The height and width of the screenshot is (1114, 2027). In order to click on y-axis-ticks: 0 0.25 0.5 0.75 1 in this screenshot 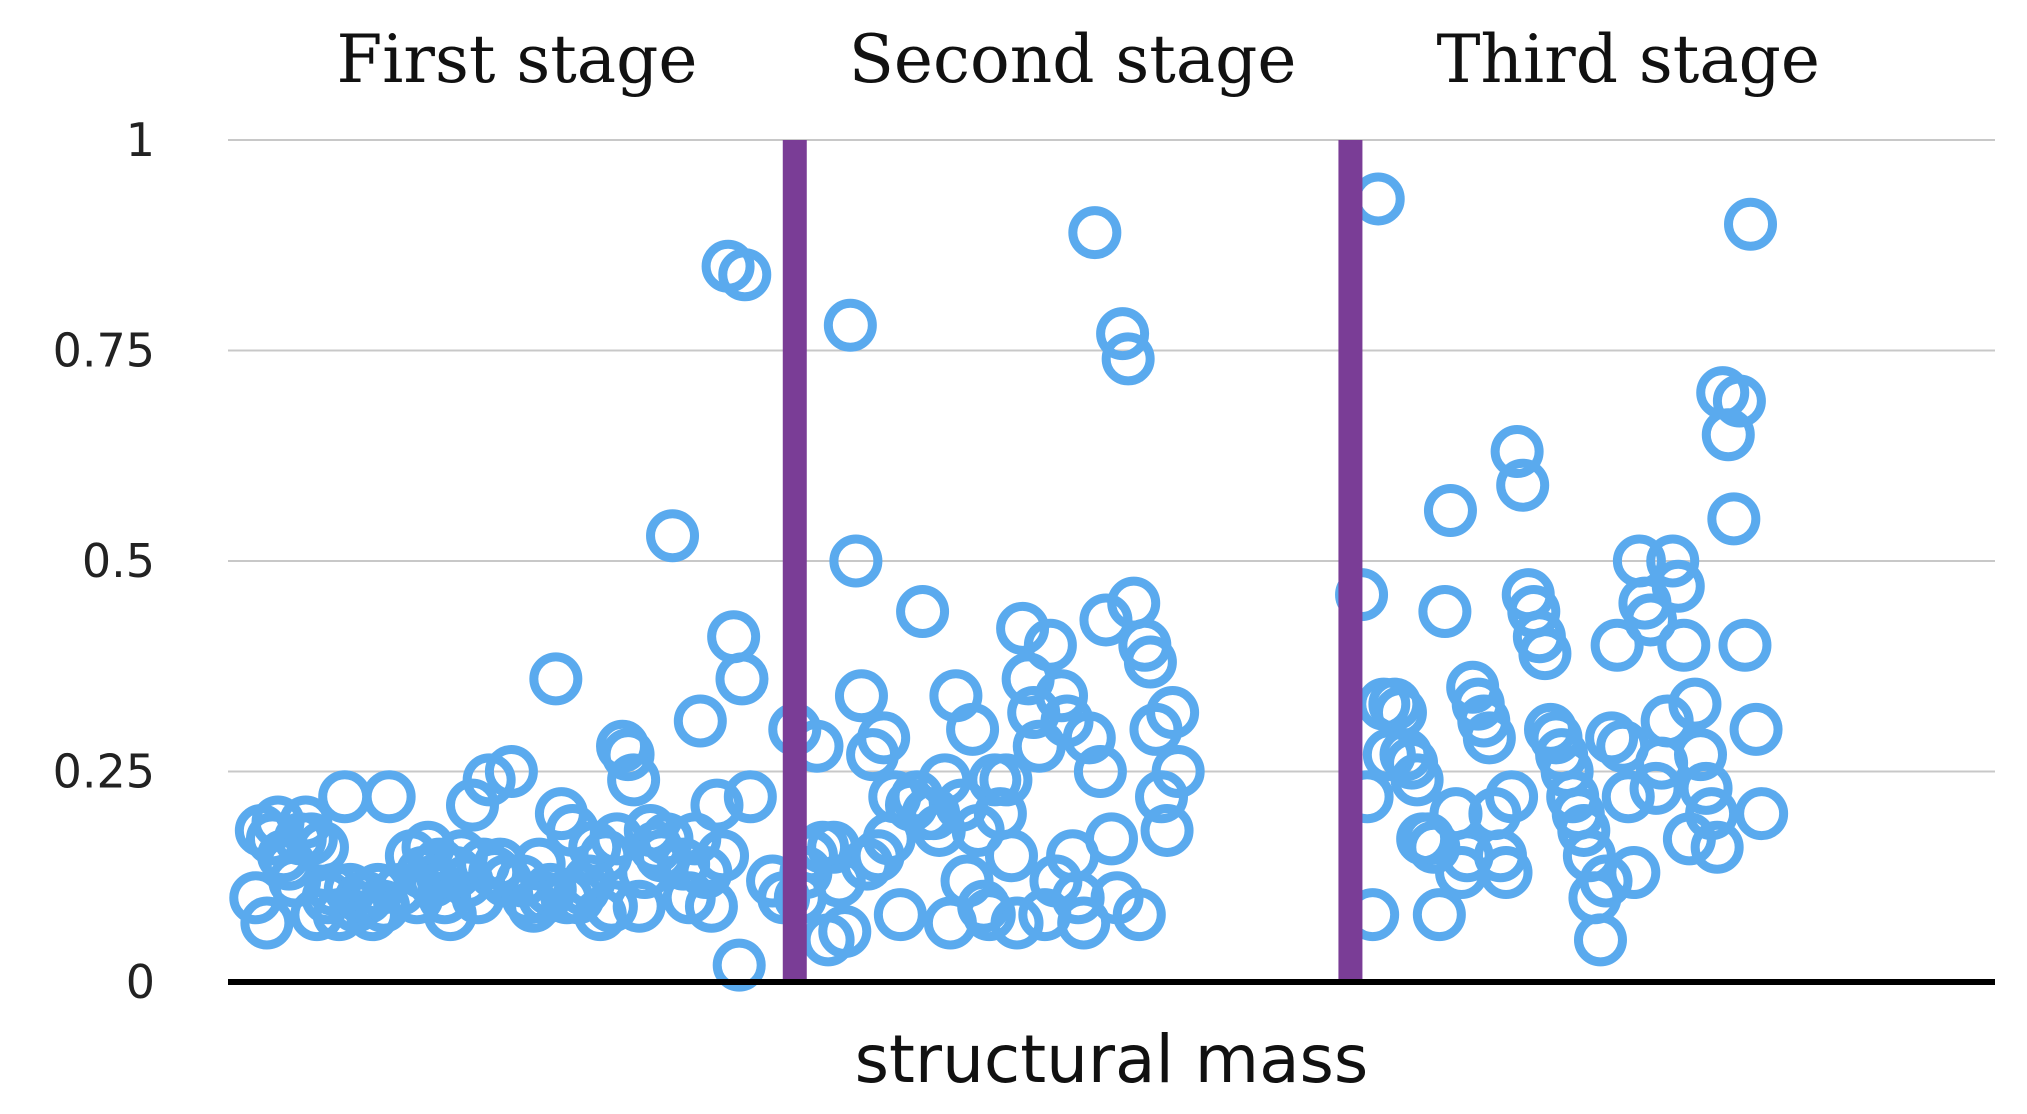, I will do `click(104, 561)`.